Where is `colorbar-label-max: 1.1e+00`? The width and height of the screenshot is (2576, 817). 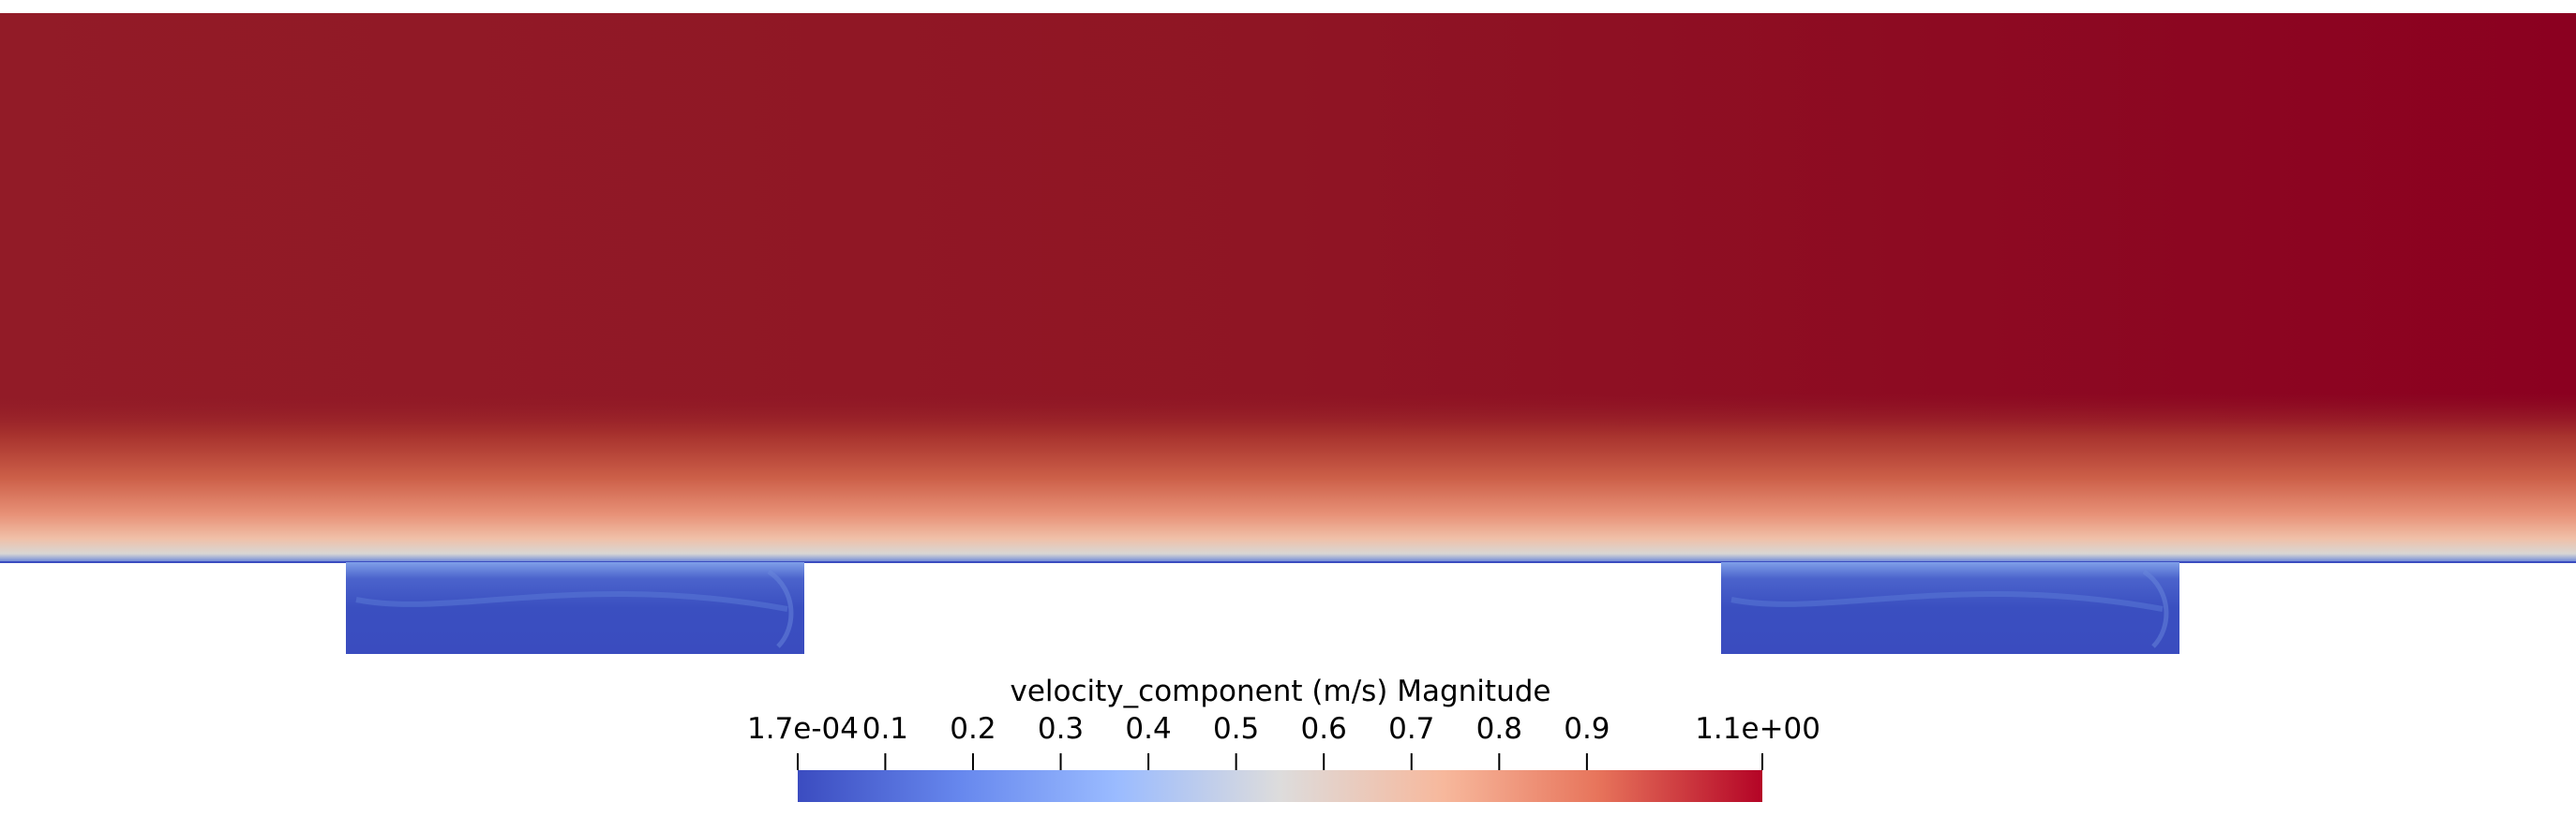
colorbar-label-max: 1.1e+00 is located at coordinates (1758, 729).